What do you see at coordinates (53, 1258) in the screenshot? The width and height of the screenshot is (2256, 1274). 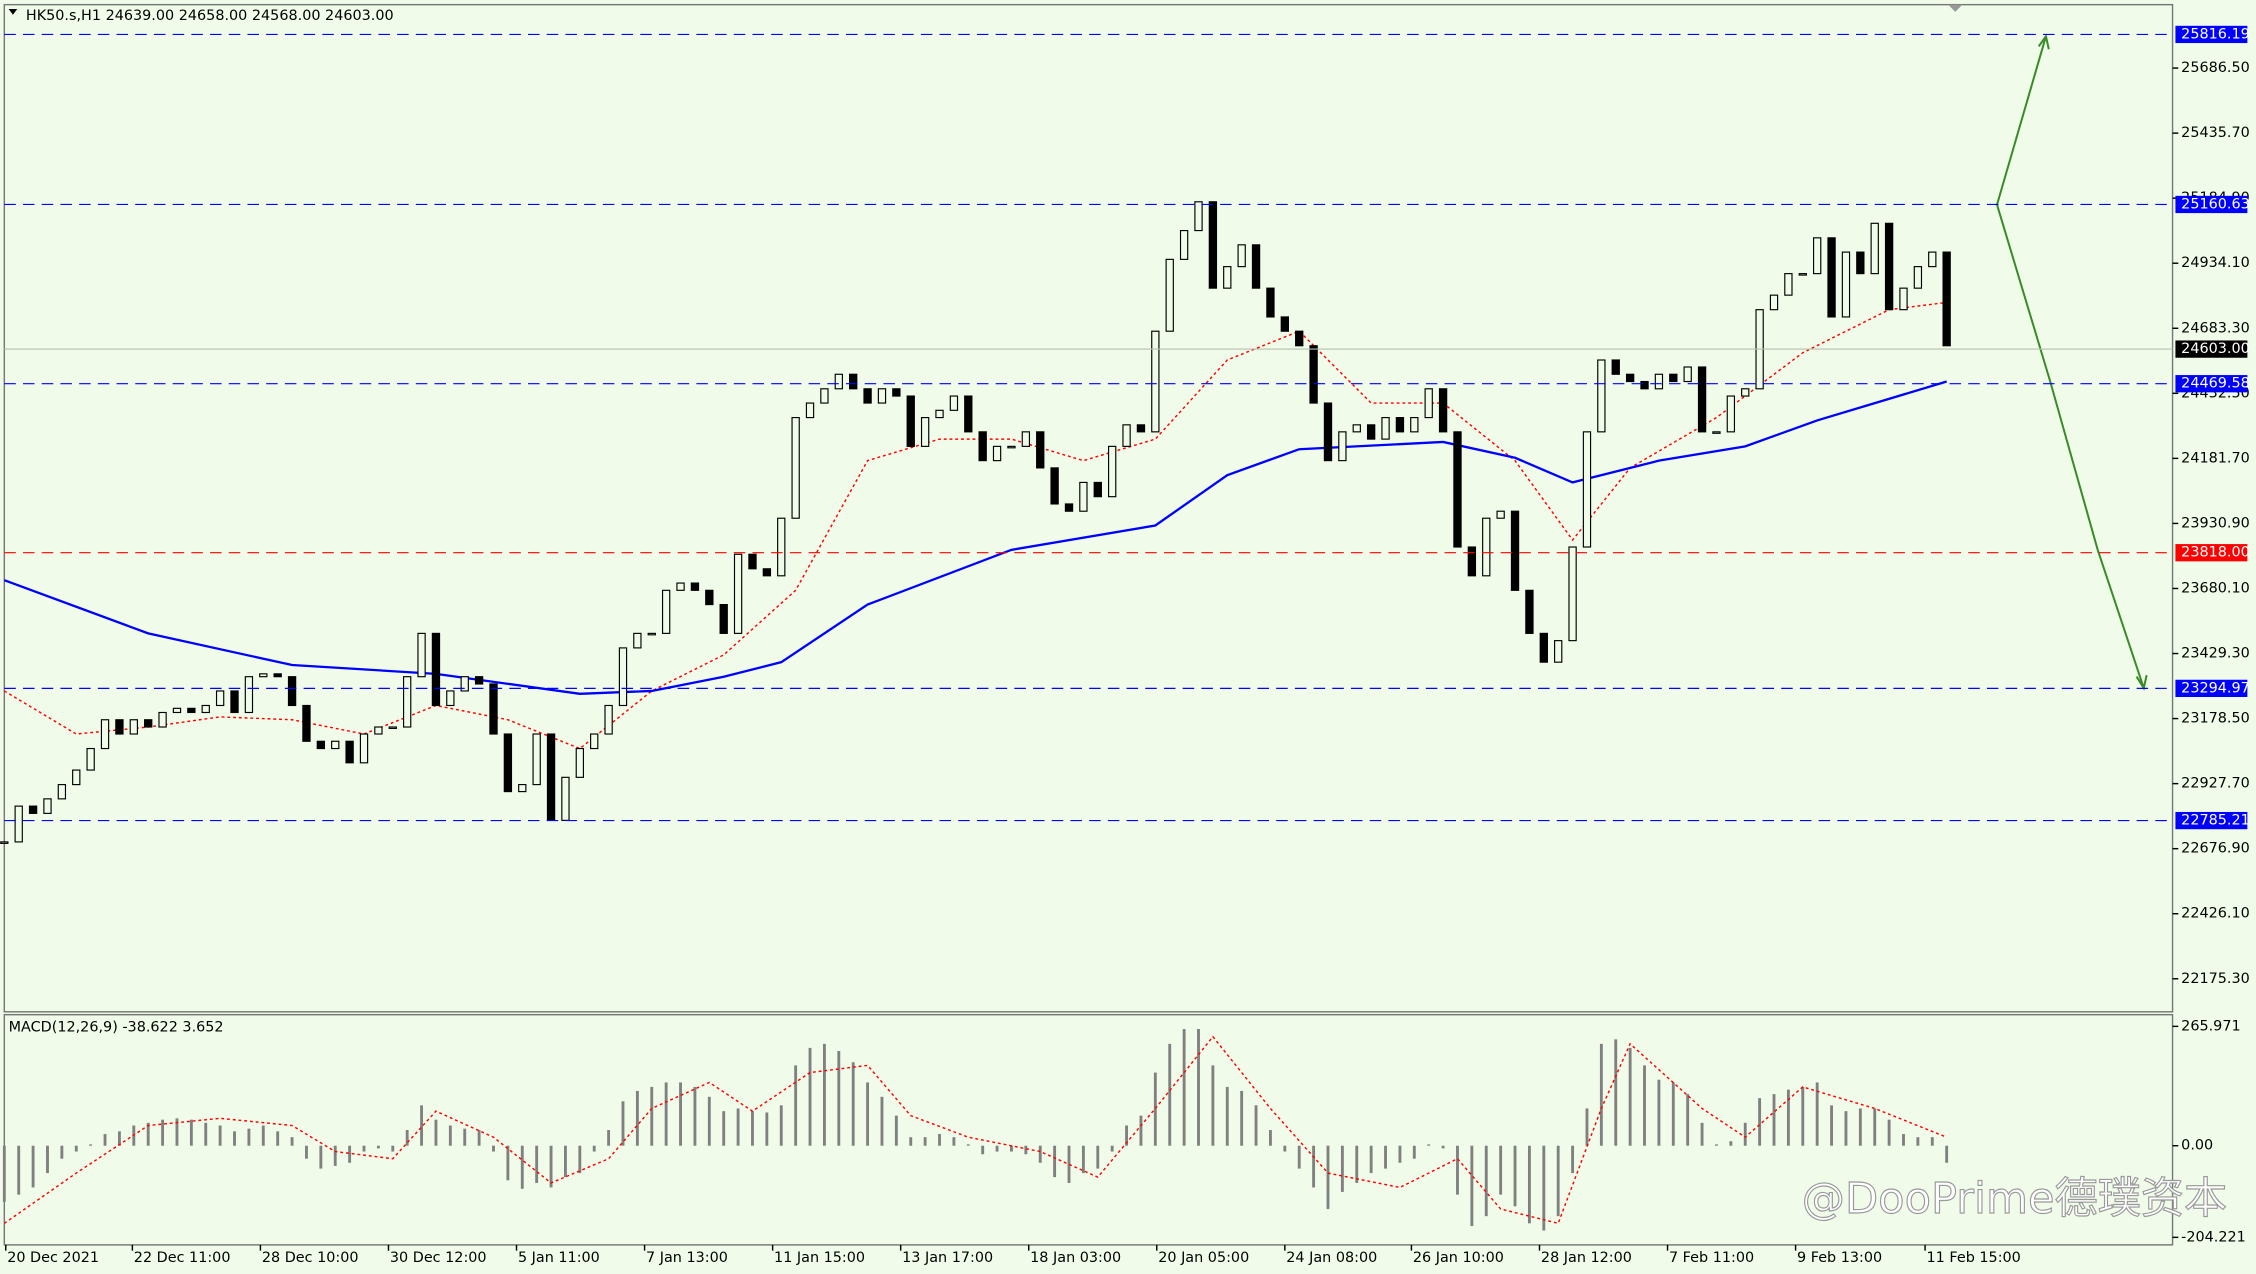 I see `x-tick-label: 20 Dec 2021` at bounding box center [53, 1258].